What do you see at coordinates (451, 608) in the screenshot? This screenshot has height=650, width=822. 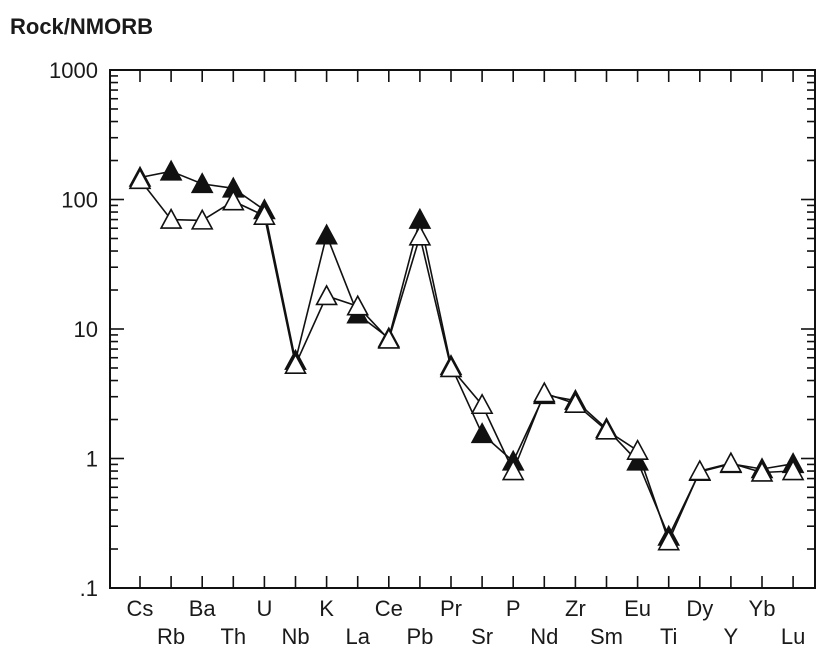 I see `x-tick-label-pr: Pr` at bounding box center [451, 608].